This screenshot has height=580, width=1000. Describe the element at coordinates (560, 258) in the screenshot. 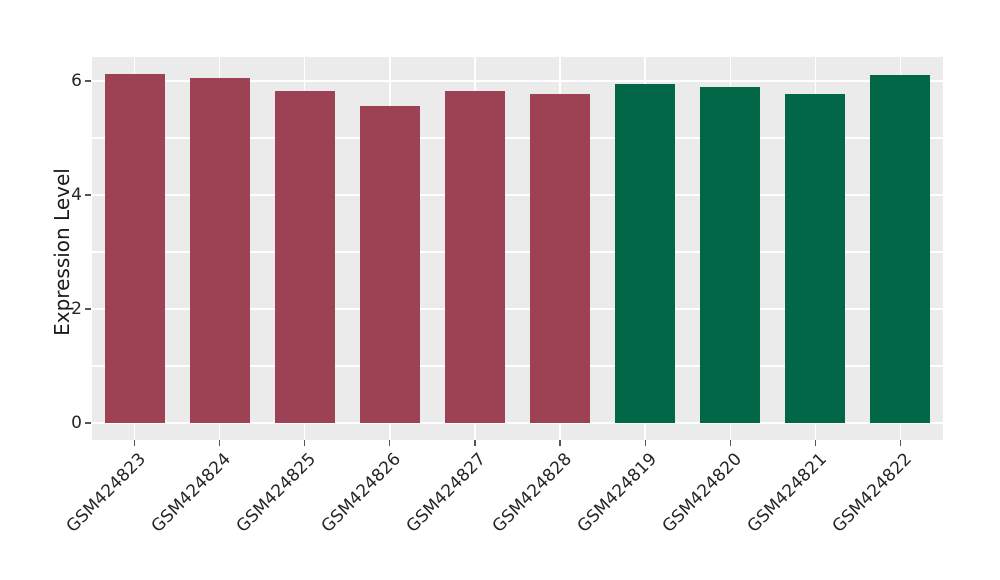

I see `bar-GSM424828` at that location.